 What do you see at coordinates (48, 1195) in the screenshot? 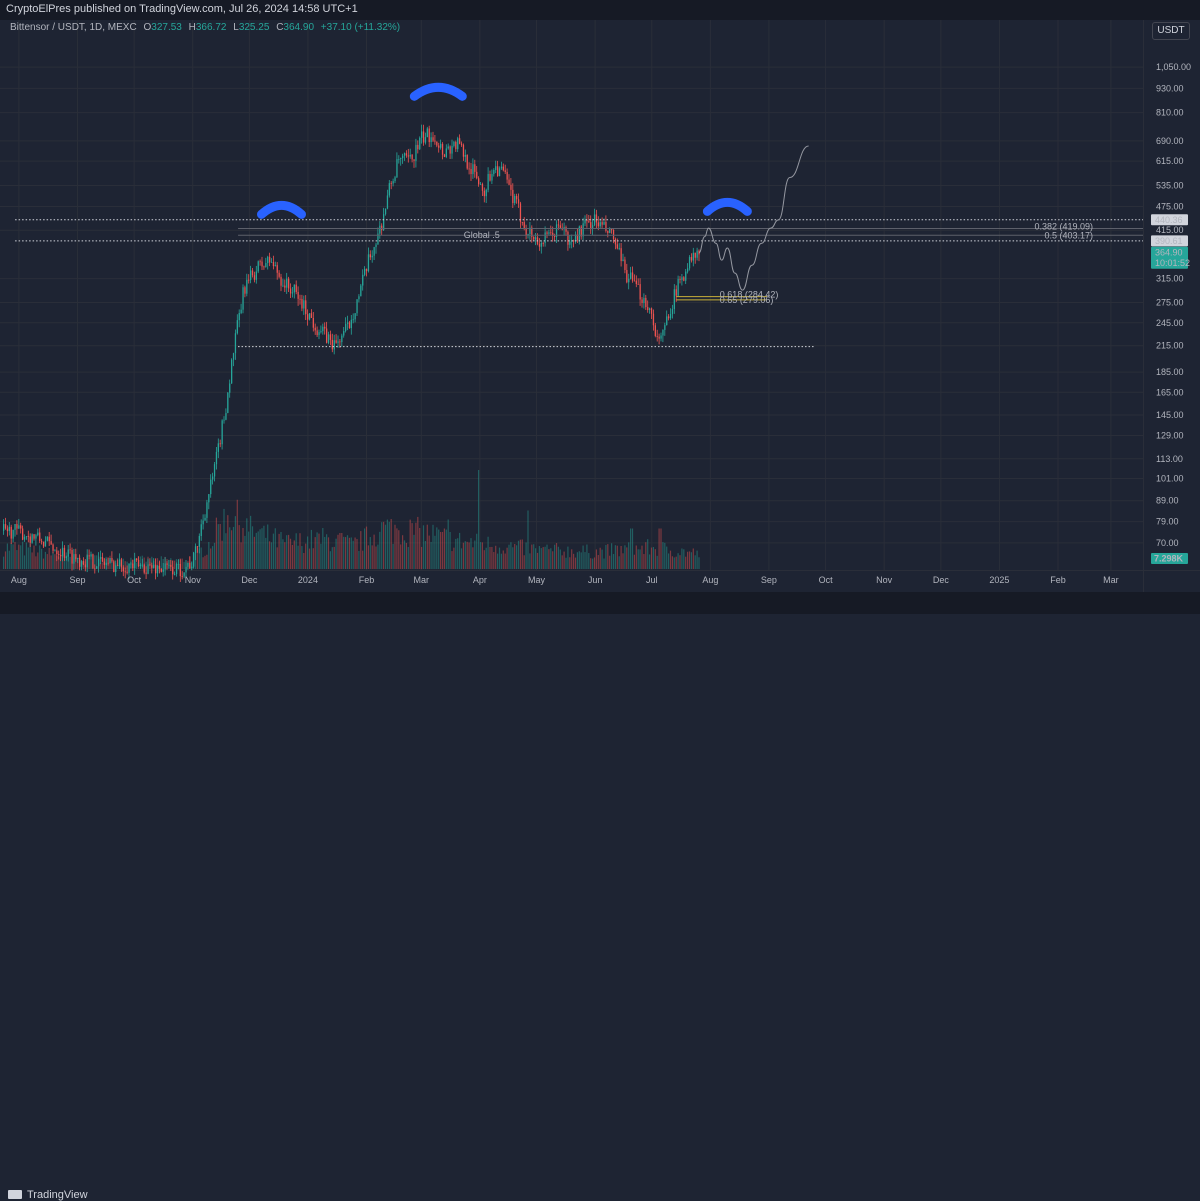
I see `tradingview-brand: TradingView` at bounding box center [48, 1195].